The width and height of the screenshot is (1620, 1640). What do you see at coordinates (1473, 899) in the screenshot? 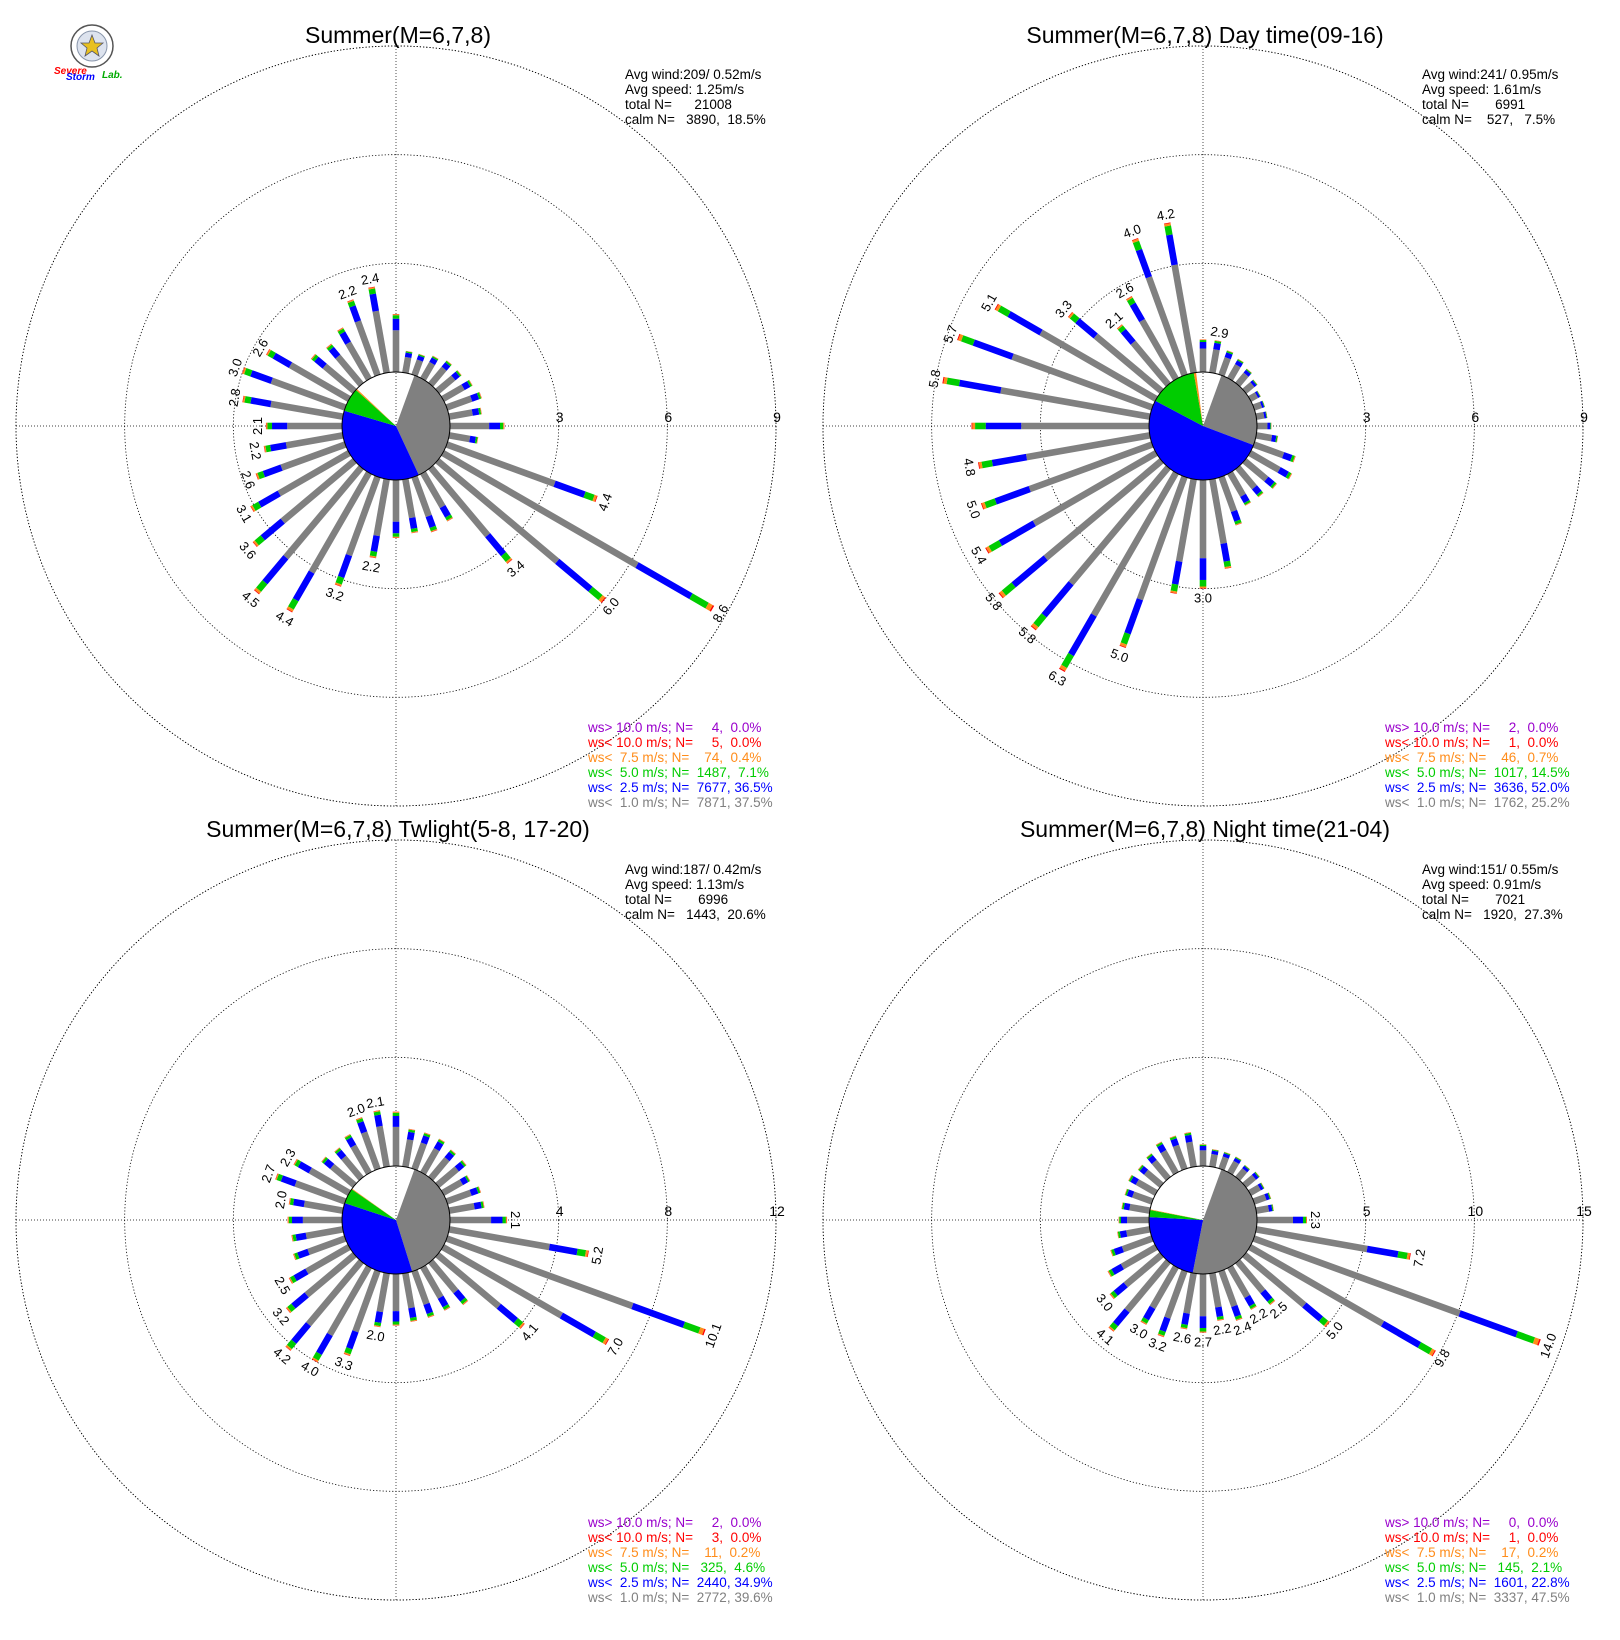
I see `stat-line: total N= 7021` at bounding box center [1473, 899].